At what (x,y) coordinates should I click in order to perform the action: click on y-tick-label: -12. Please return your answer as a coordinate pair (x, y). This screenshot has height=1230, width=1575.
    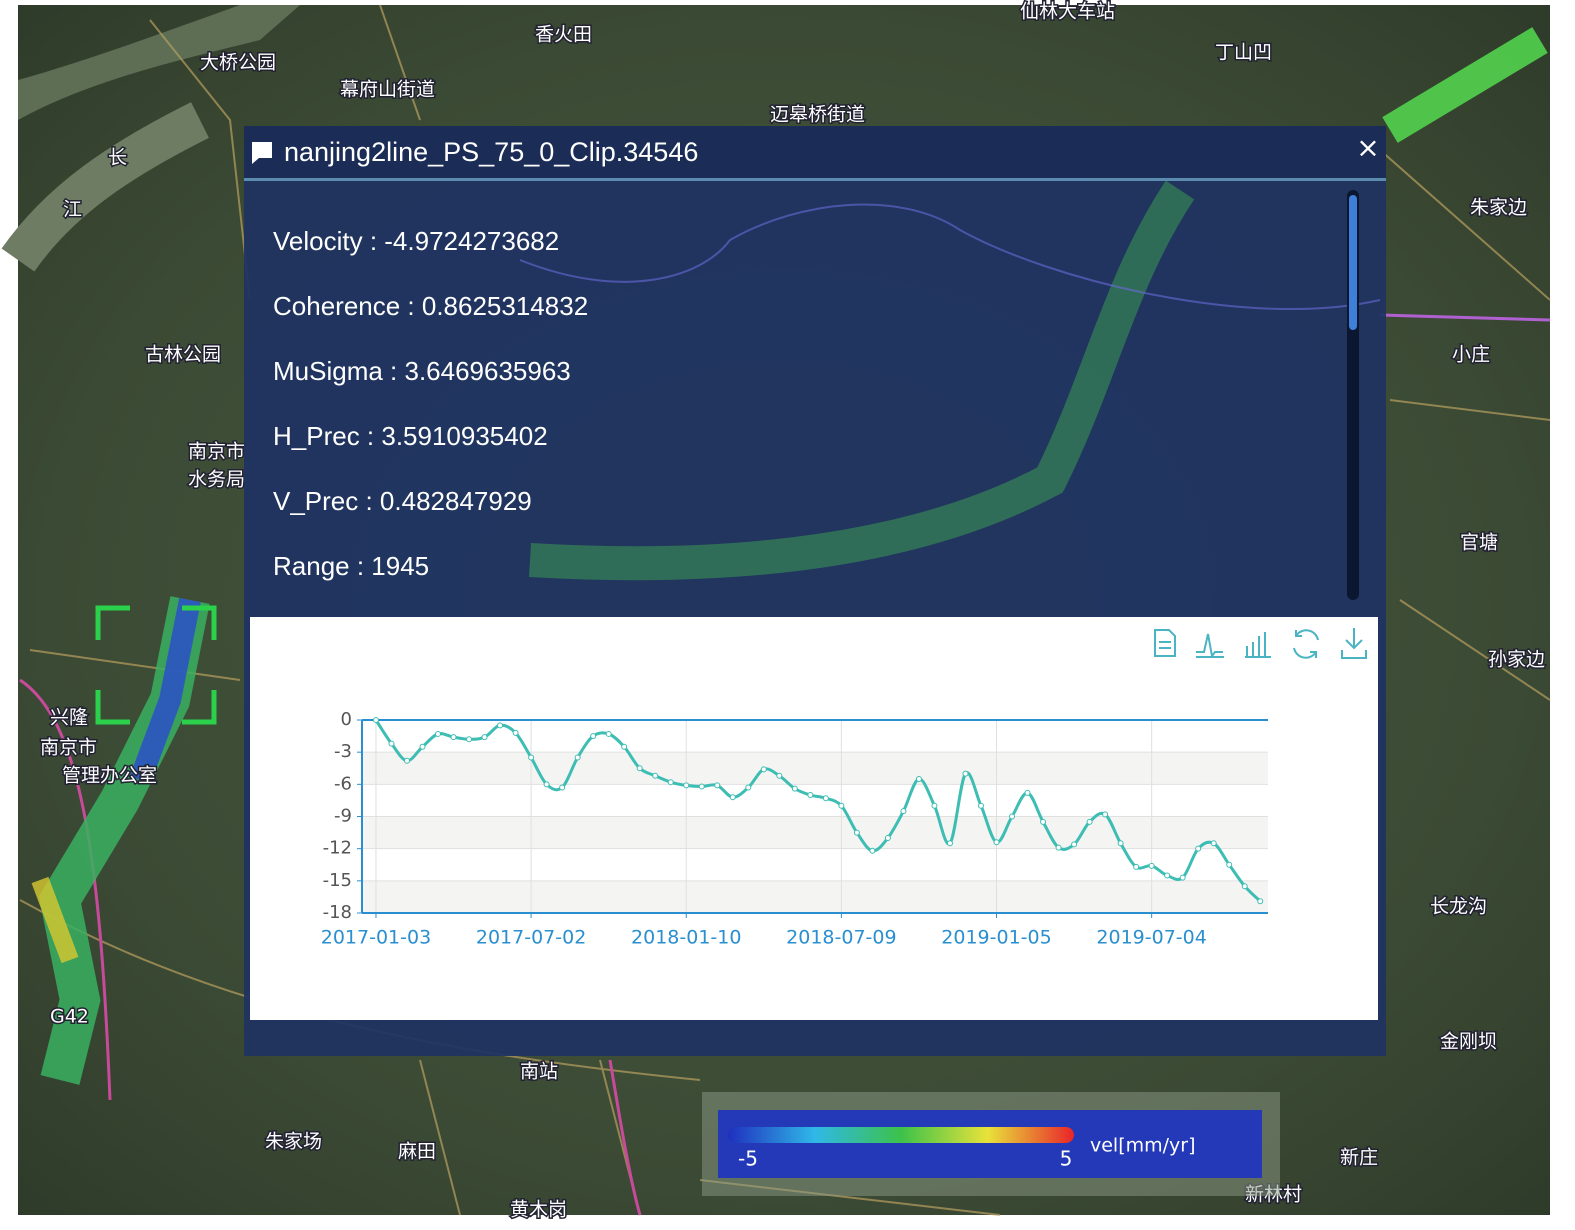
    Looking at the image, I should click on (337, 848).